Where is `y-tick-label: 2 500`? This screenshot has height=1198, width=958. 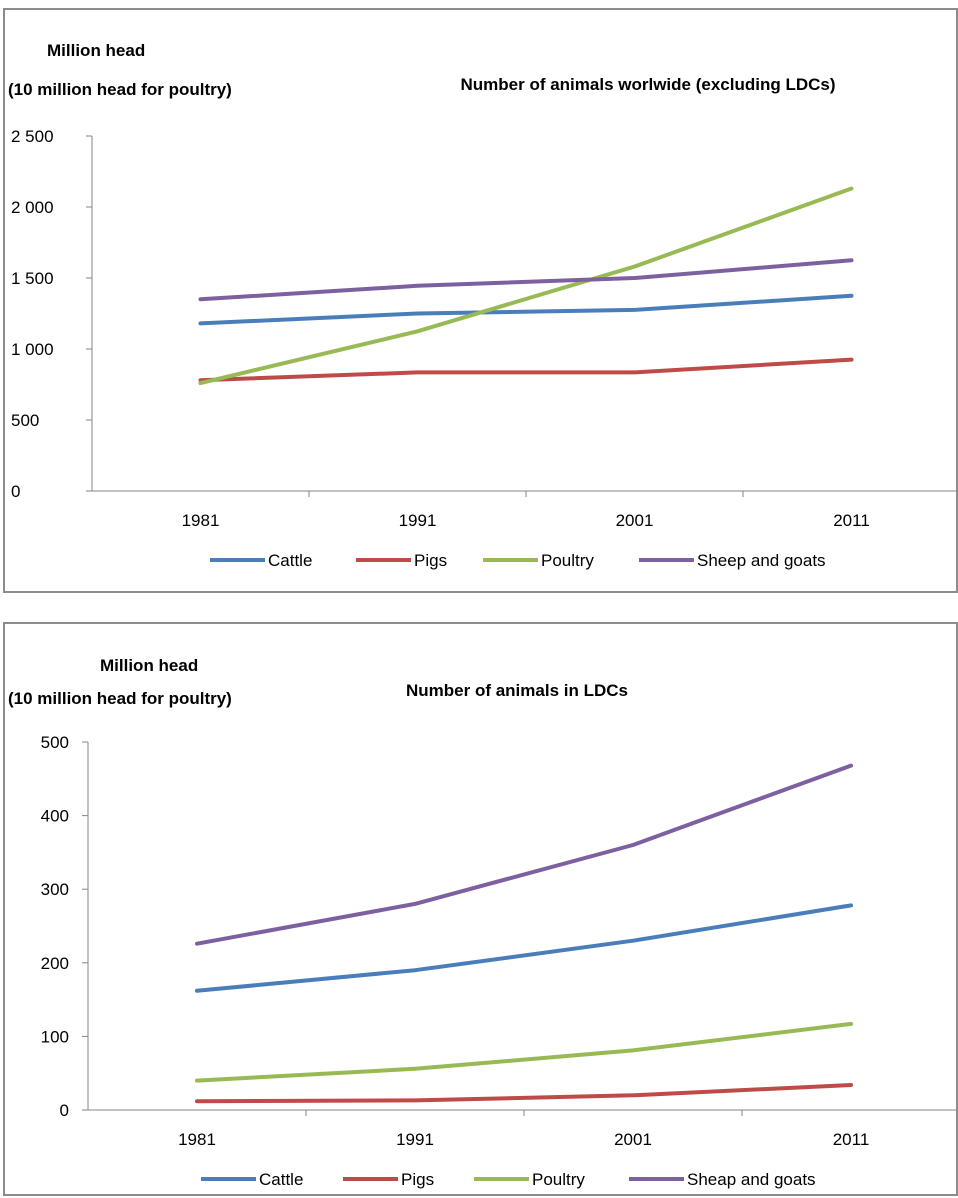
y-tick-label: 2 500 is located at coordinates (32, 136).